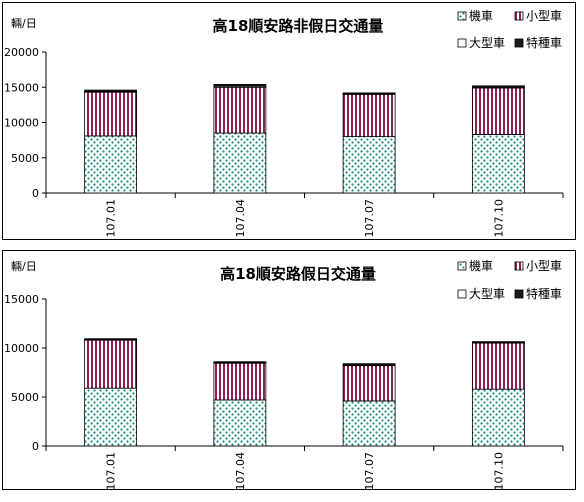 Image resolution: width=584 pixels, height=502 pixels. I want to click on chart-title: 高18順安路假日交通量, so click(298, 274).